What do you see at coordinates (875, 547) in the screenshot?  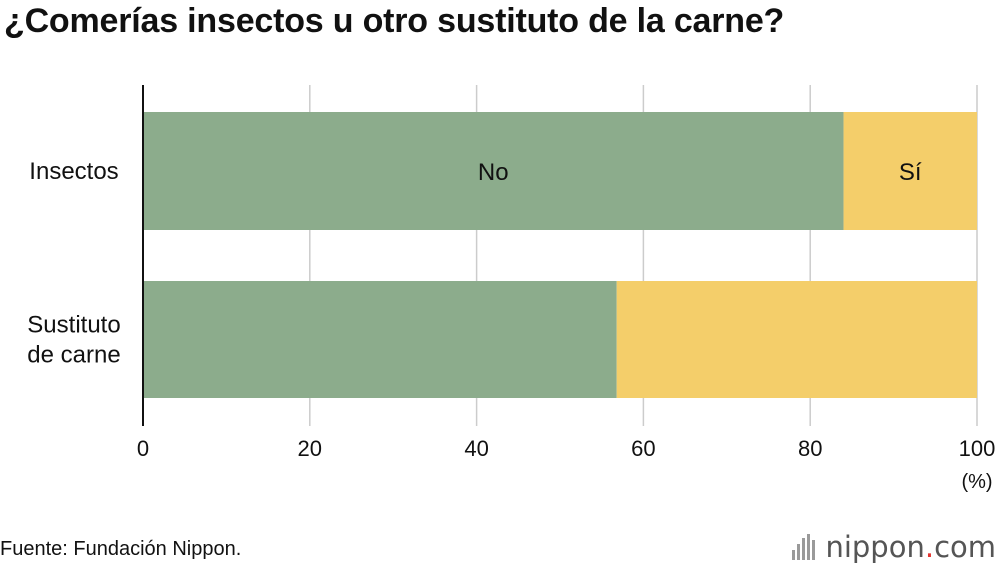 I see `brand-name: nippon` at bounding box center [875, 547].